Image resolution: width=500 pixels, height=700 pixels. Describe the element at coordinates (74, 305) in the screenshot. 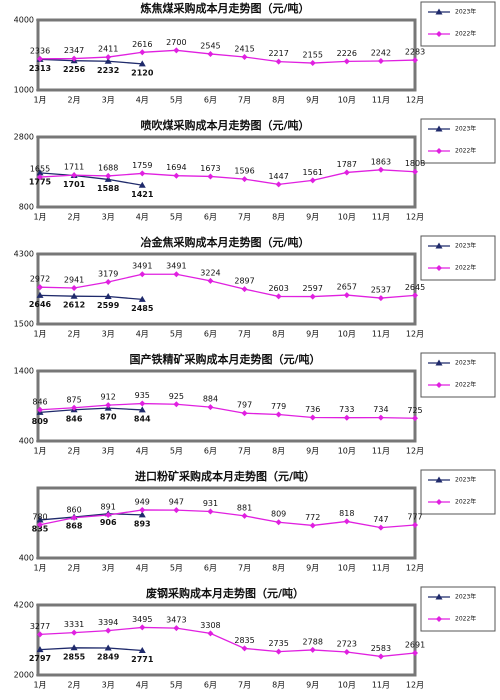

I see `value-label: 2612` at that location.